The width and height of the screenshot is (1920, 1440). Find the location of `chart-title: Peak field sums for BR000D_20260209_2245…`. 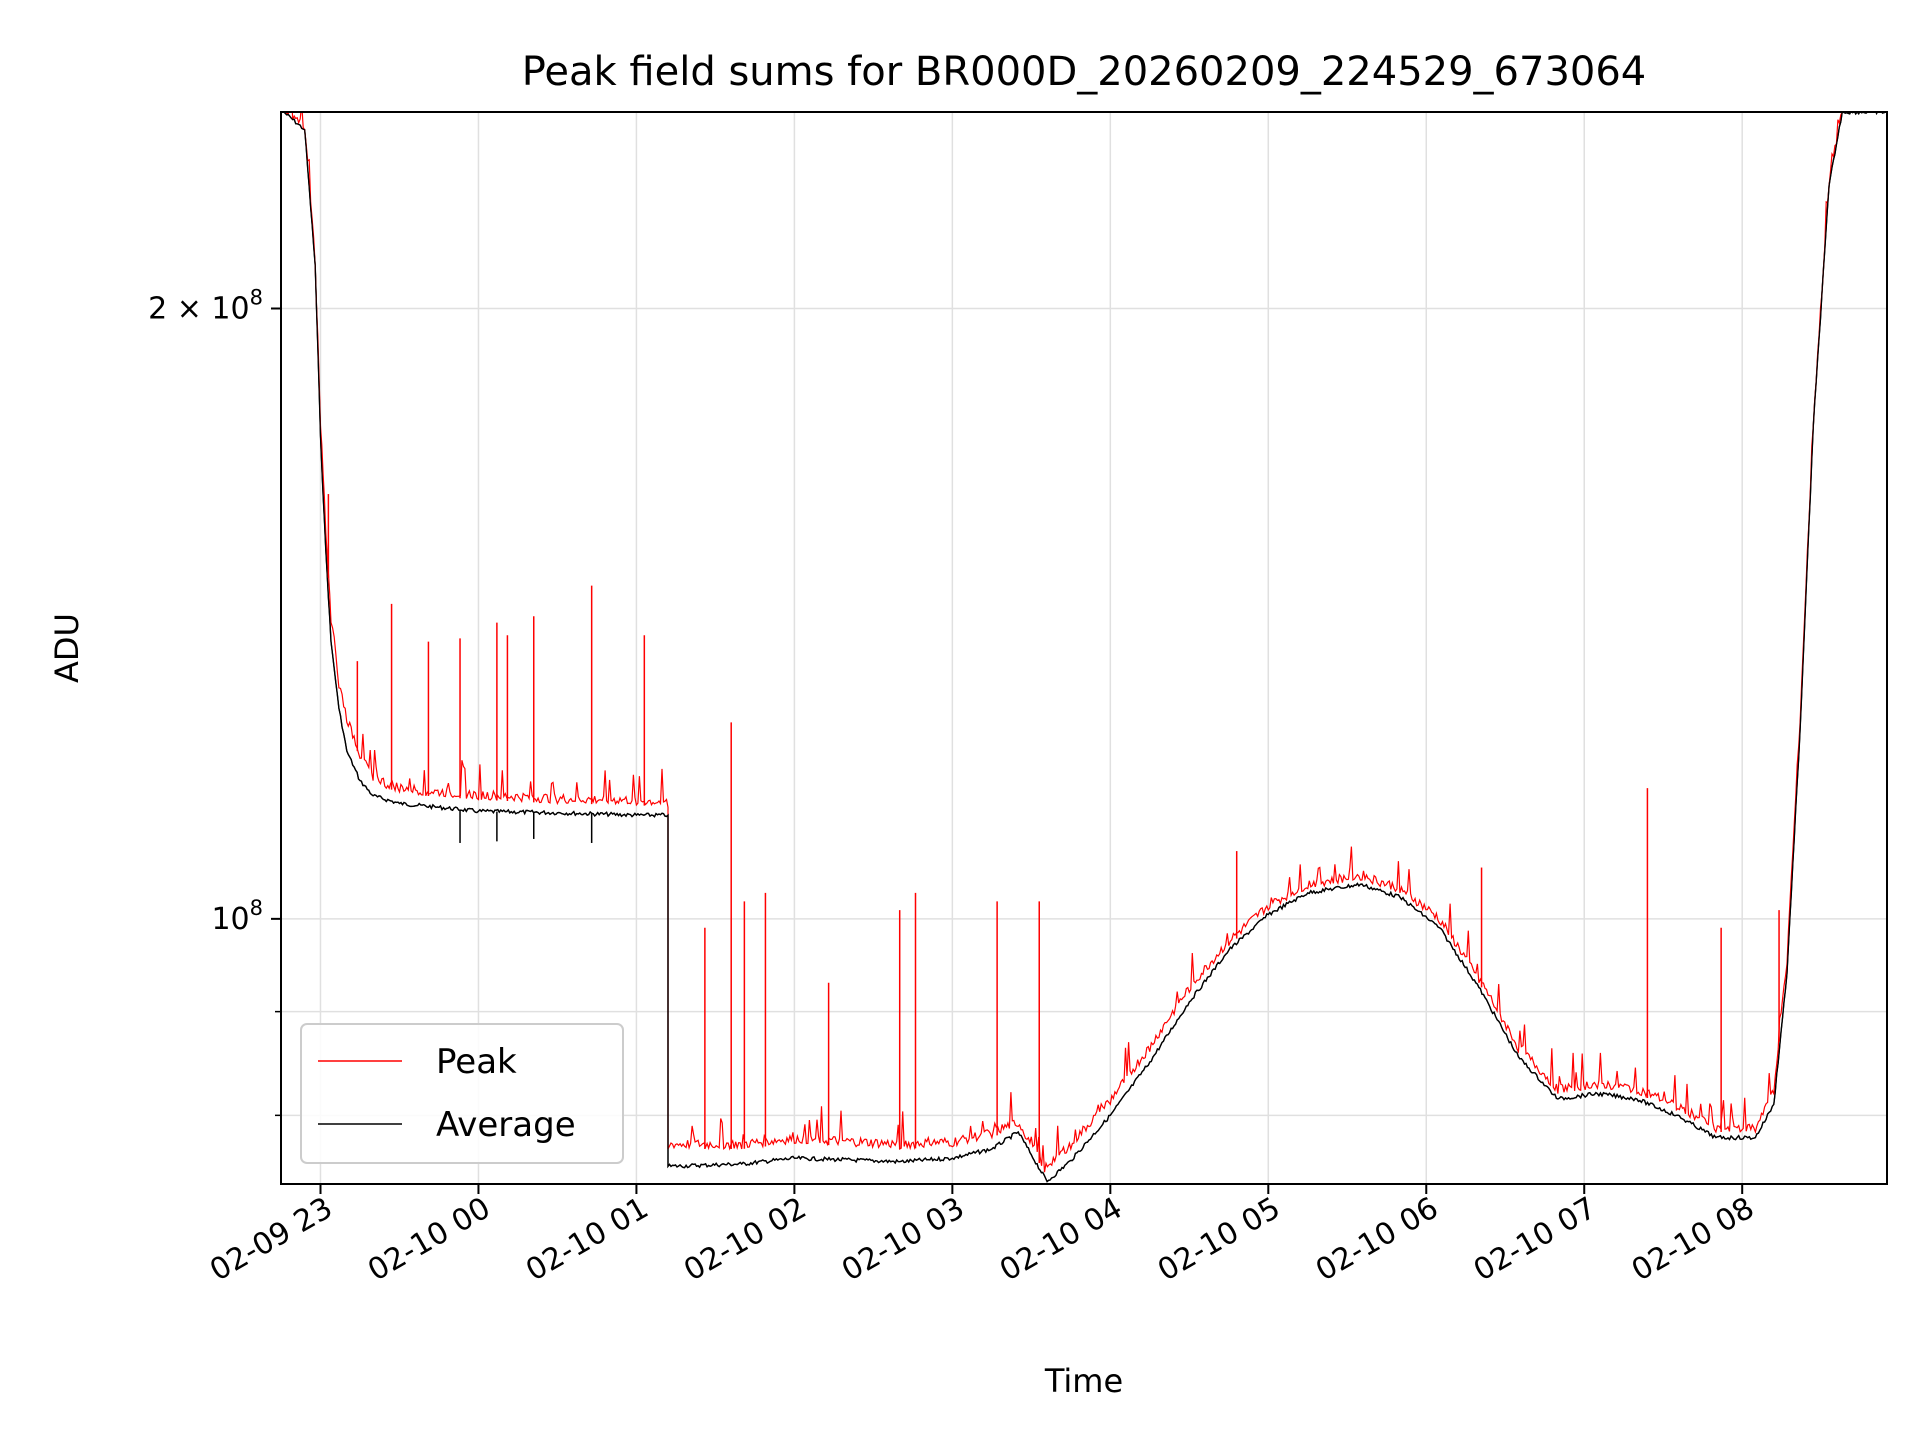

chart-title: Peak field sums for BR000D_20260209_2245… is located at coordinates (1084, 72).